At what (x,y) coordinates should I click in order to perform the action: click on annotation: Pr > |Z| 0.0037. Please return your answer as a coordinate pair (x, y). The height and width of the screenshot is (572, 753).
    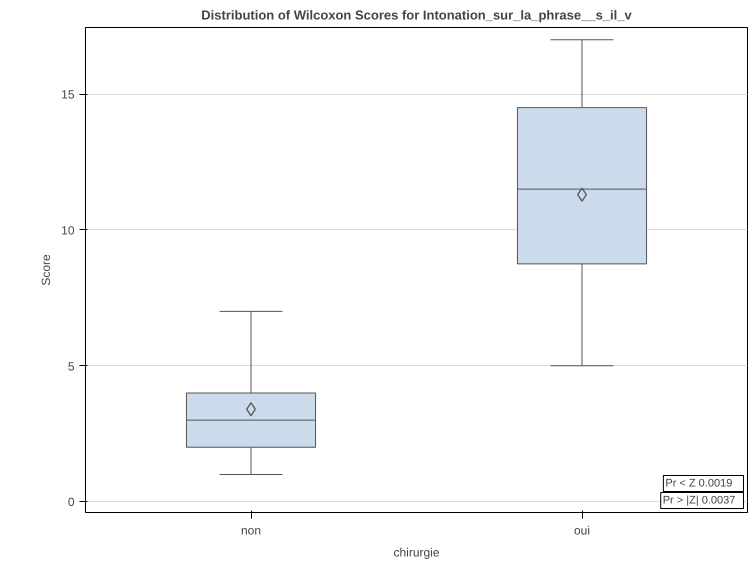
    Looking at the image, I should click on (699, 500).